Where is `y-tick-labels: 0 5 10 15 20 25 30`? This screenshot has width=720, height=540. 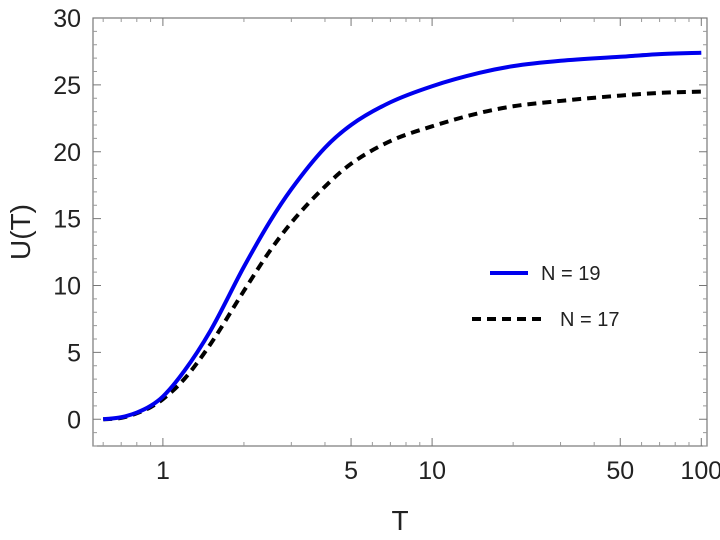
y-tick-labels: 0 5 10 15 20 25 30 is located at coordinates (67, 219).